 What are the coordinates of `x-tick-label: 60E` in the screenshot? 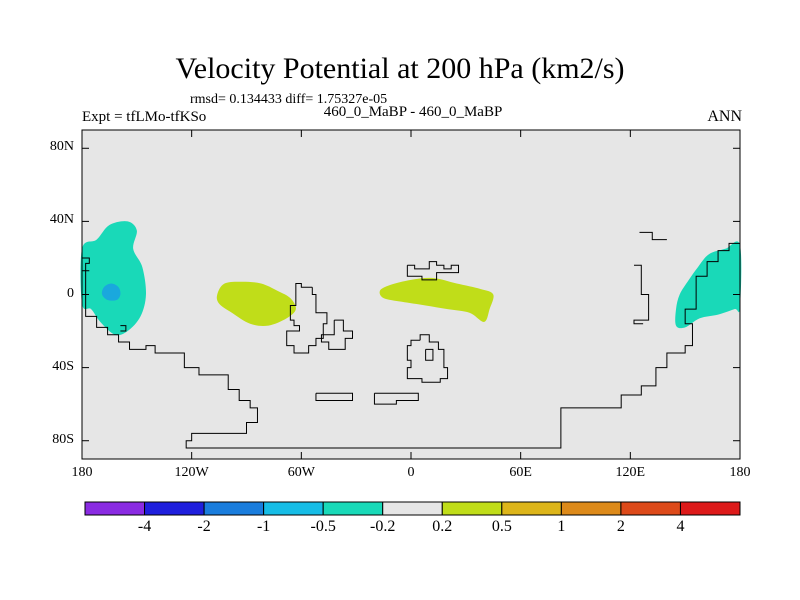 It's located at (520, 472).